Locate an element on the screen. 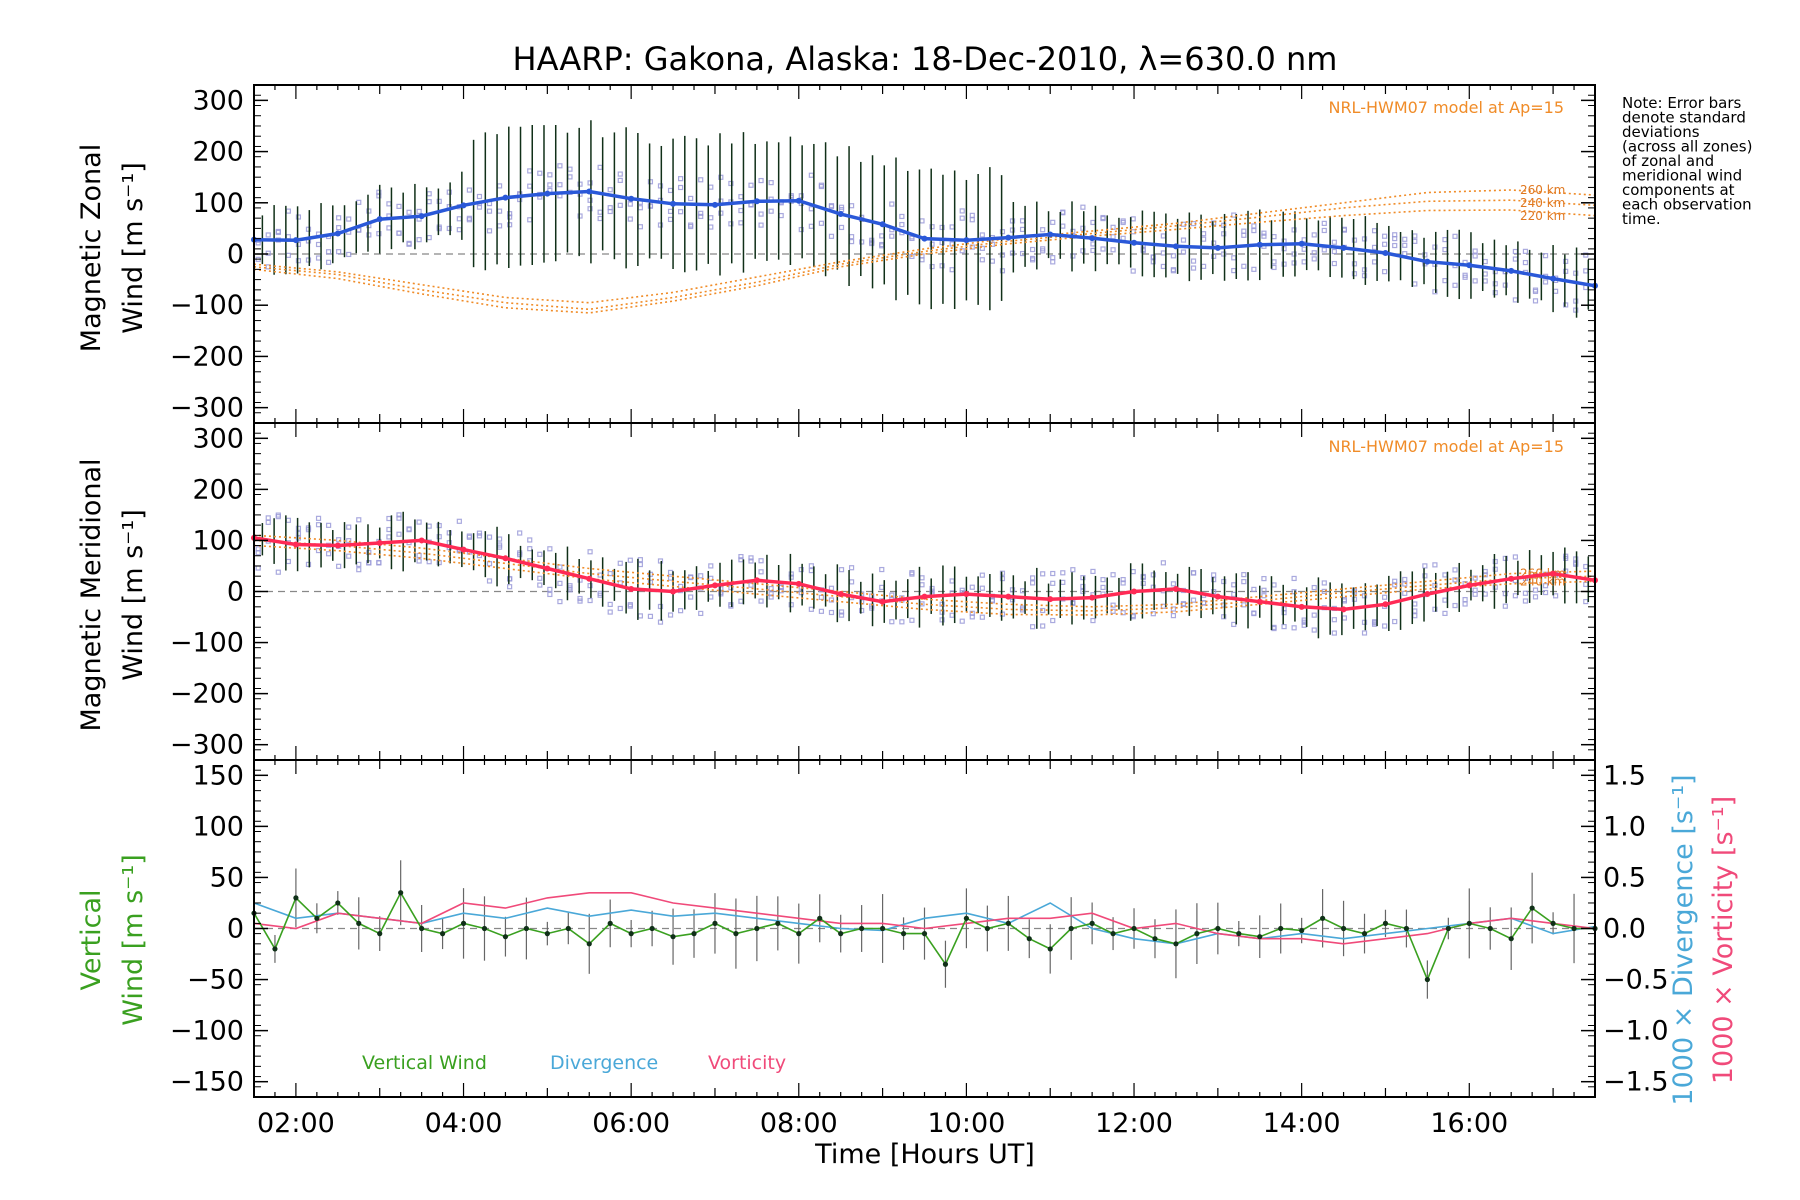  altitude-label: 260 km is located at coordinates (1542, 190).